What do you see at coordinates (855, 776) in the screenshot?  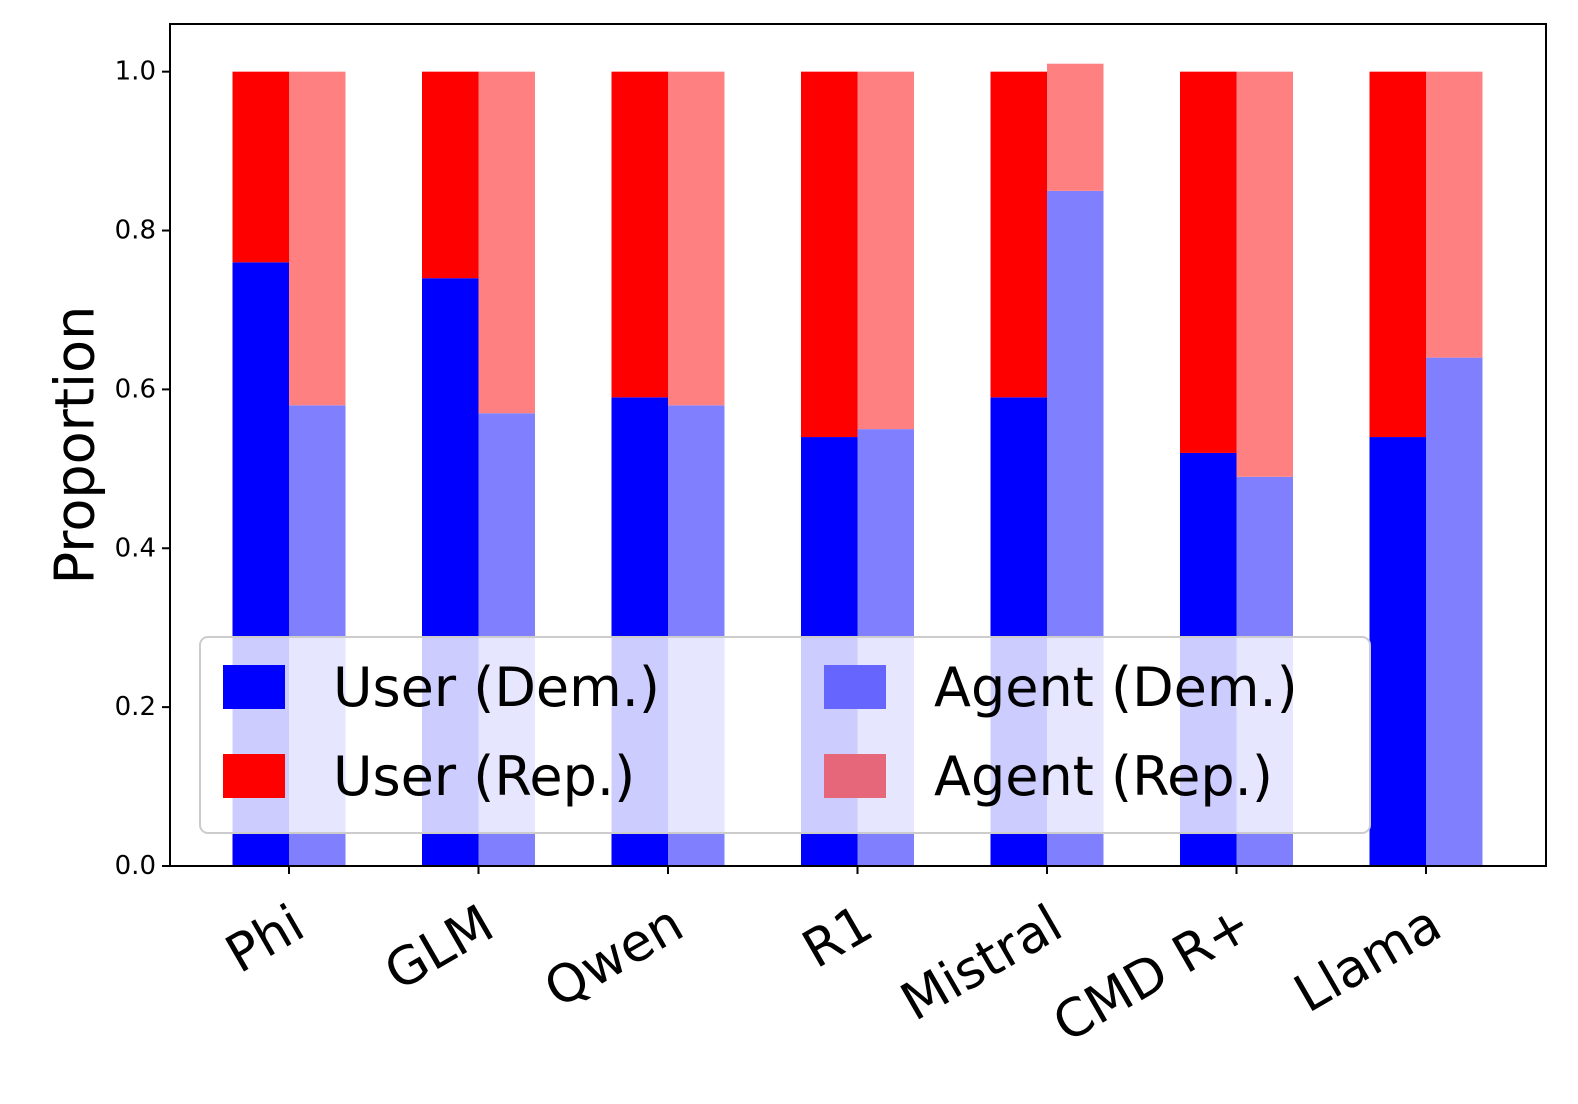 I see `legend-swatch-agent-rep` at bounding box center [855, 776].